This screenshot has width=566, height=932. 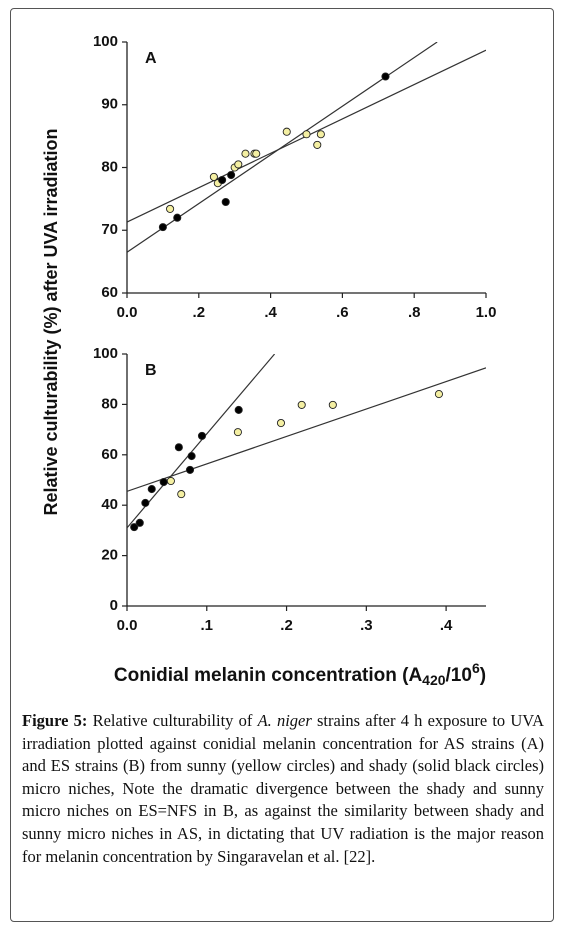 I want to click on caption-label: Figure 5:, so click(x=55, y=720).